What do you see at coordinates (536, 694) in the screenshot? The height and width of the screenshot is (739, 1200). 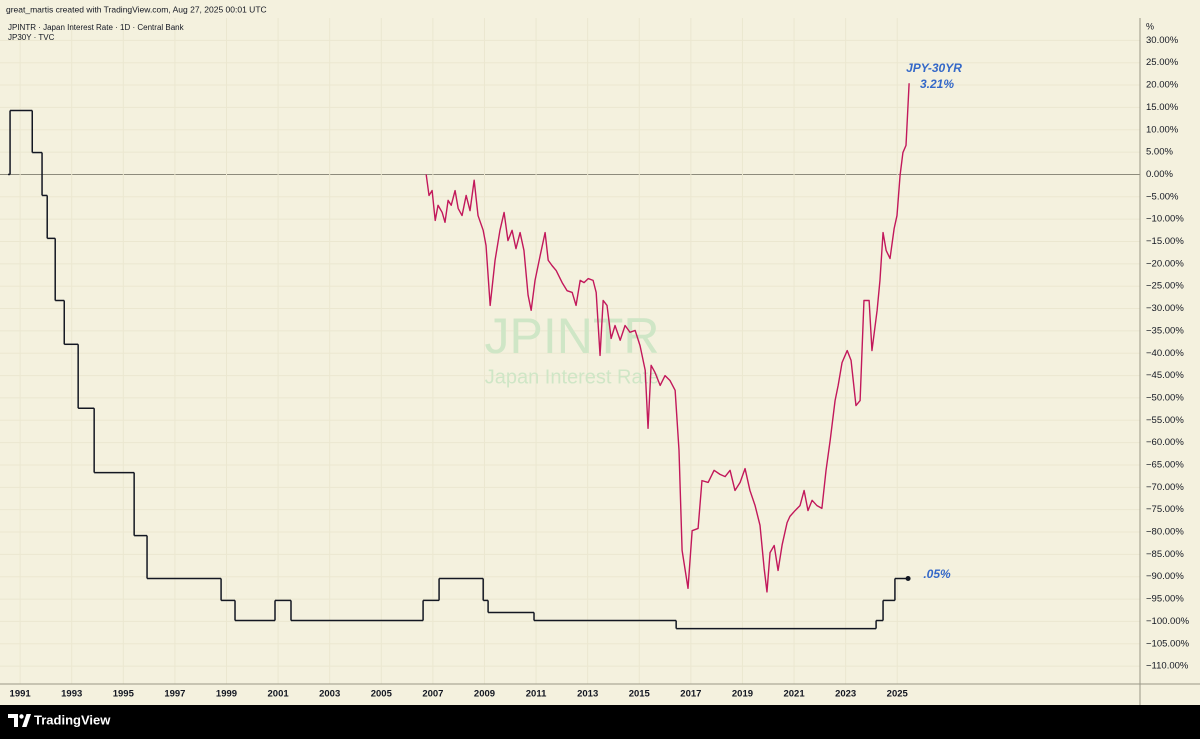 I see `x-tick-label: 2011` at bounding box center [536, 694].